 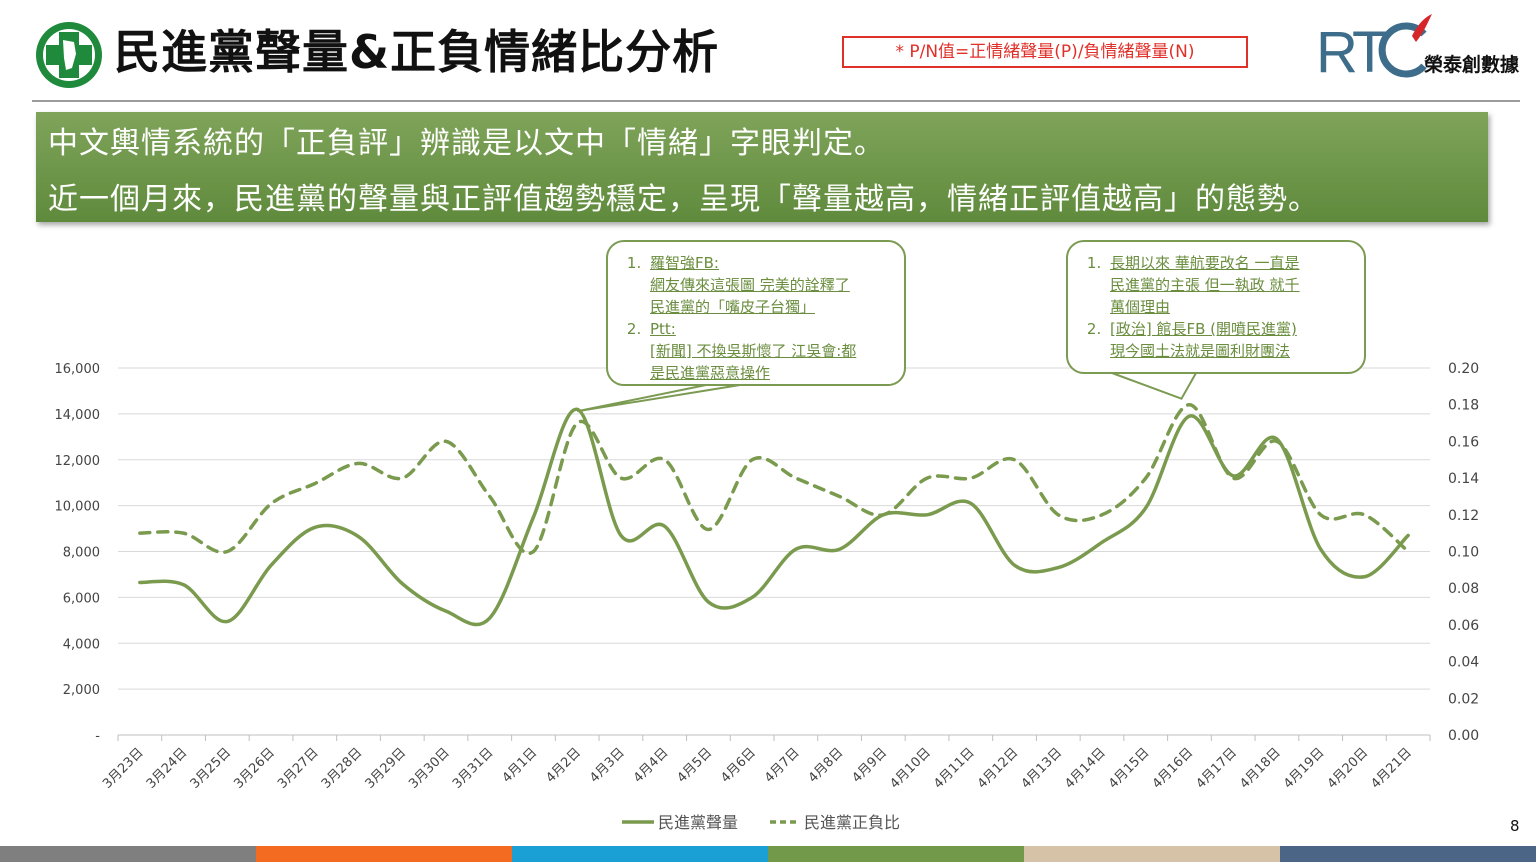 What do you see at coordinates (651, 765) in the screenshot?
I see `x-tick-label: 4月4日` at bounding box center [651, 765].